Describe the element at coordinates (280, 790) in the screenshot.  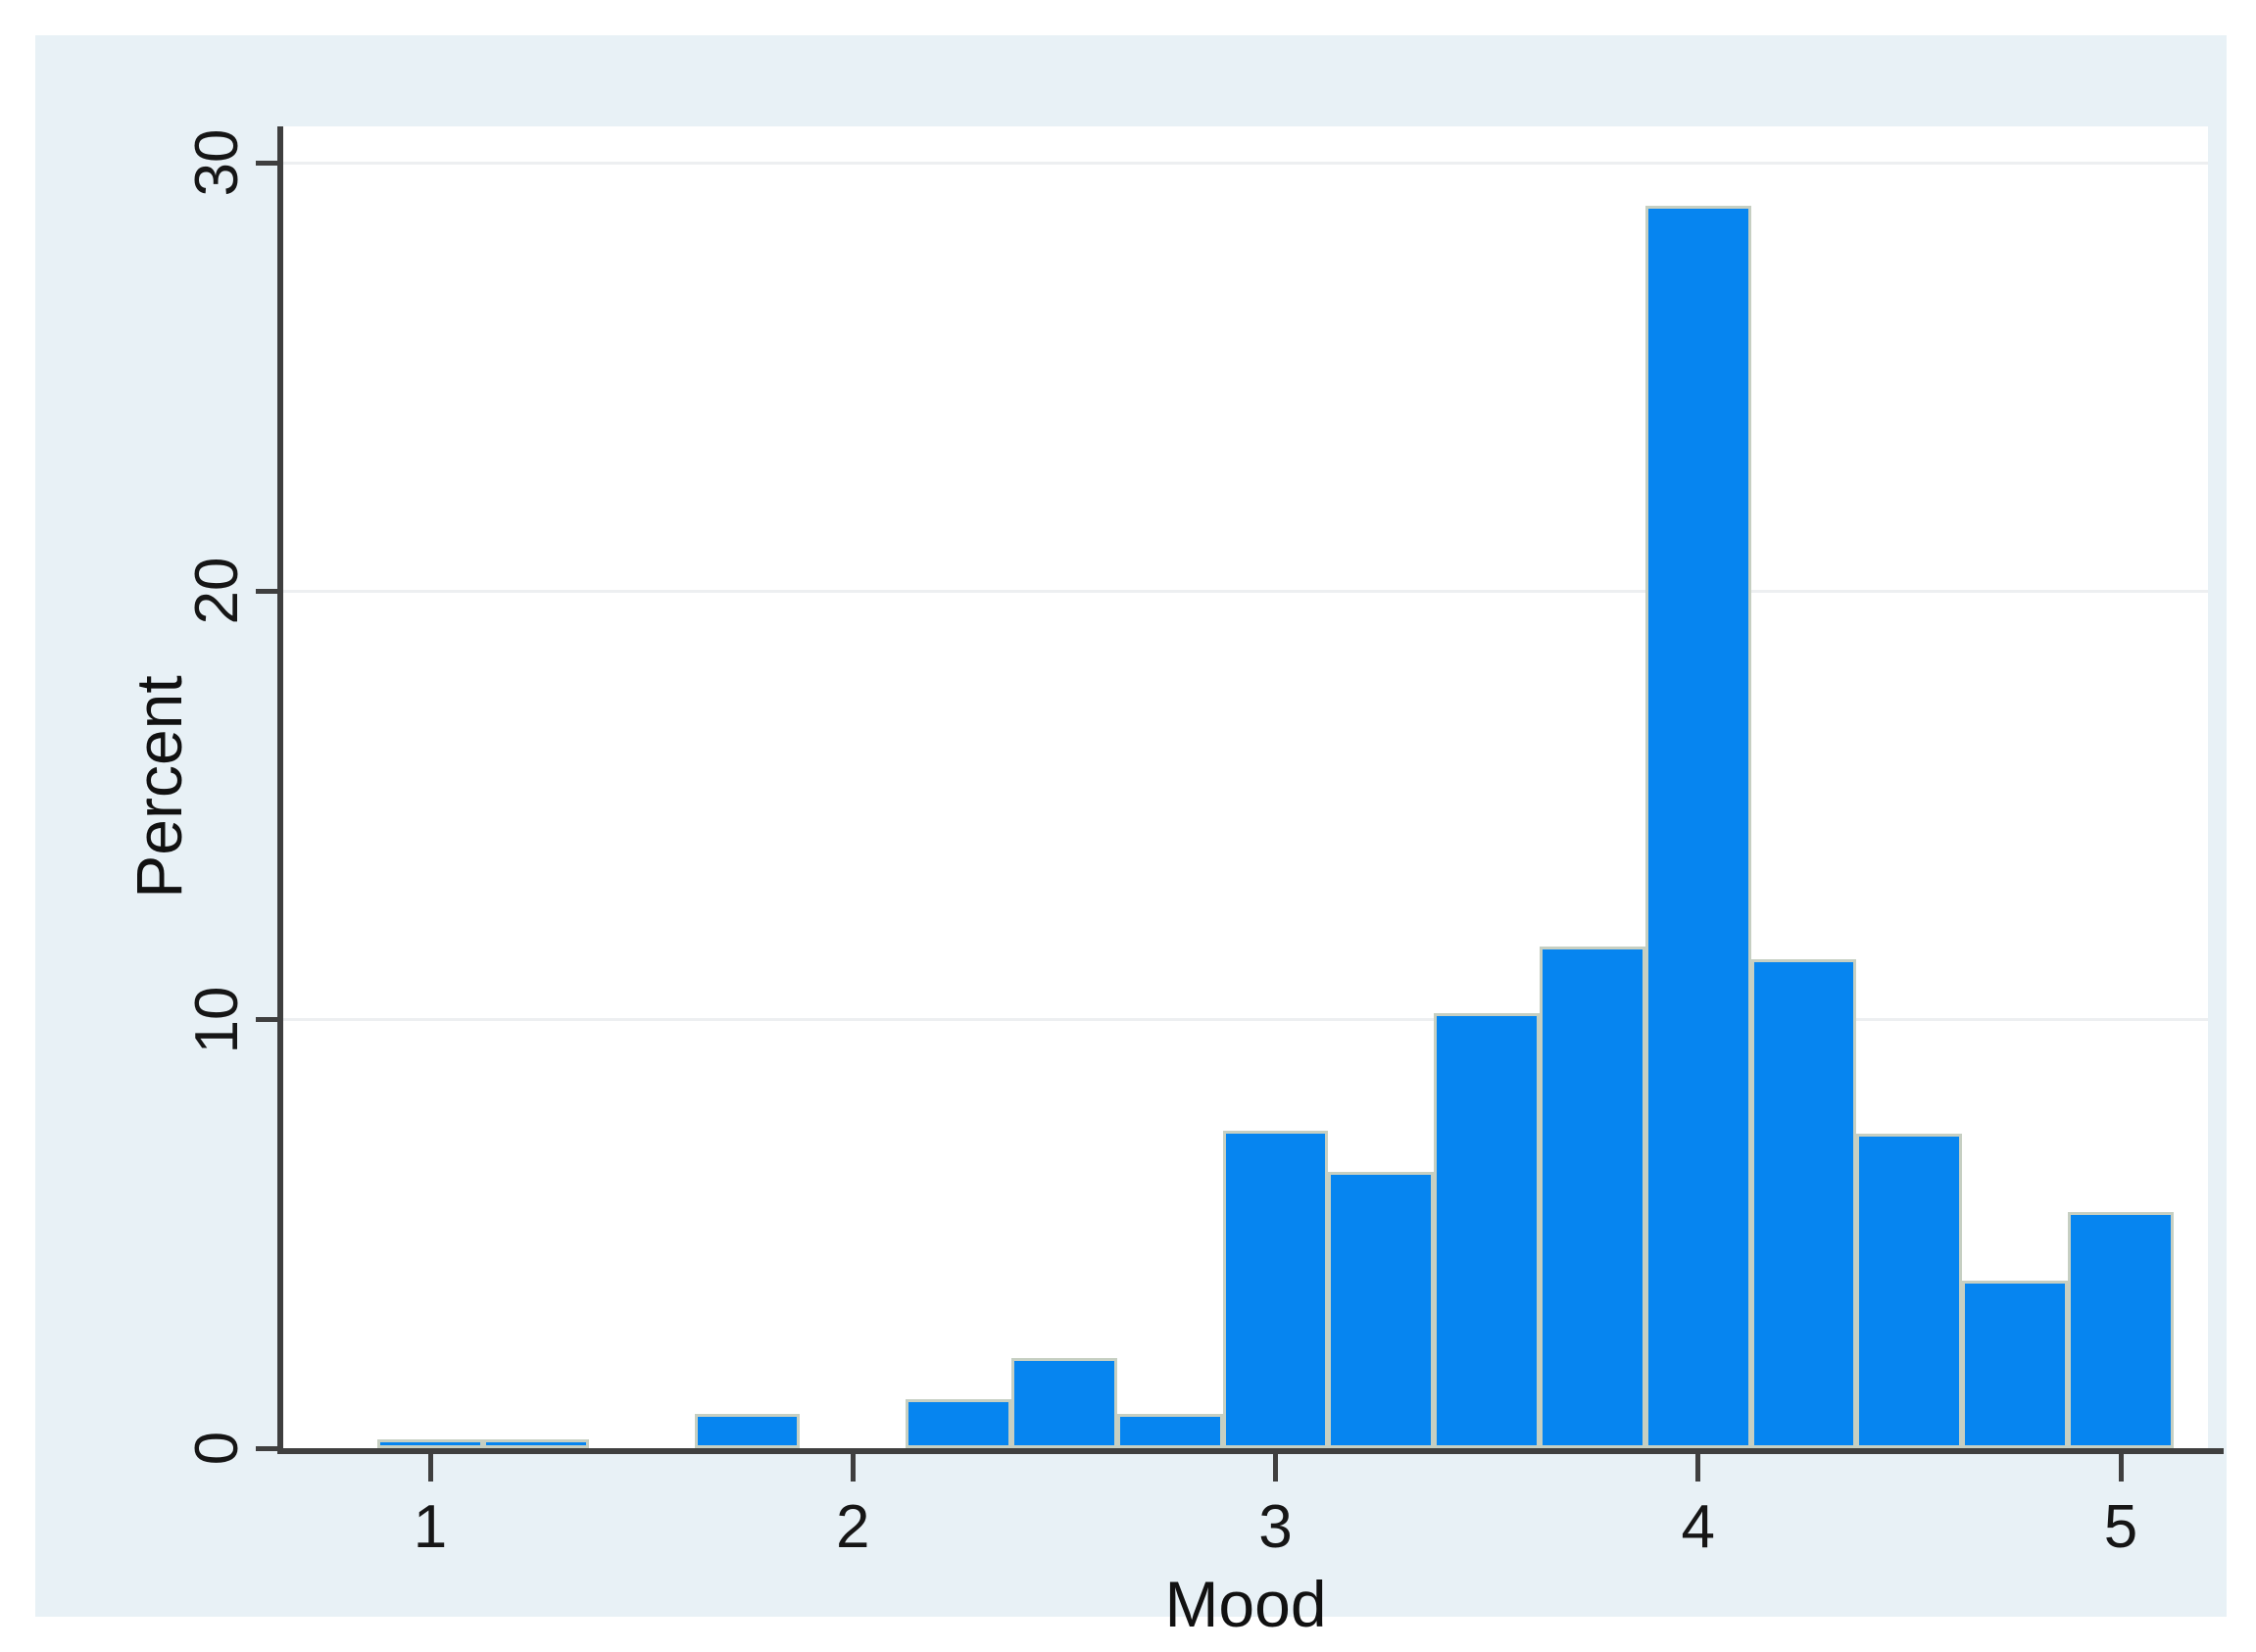
I see `y-axis-line` at that location.